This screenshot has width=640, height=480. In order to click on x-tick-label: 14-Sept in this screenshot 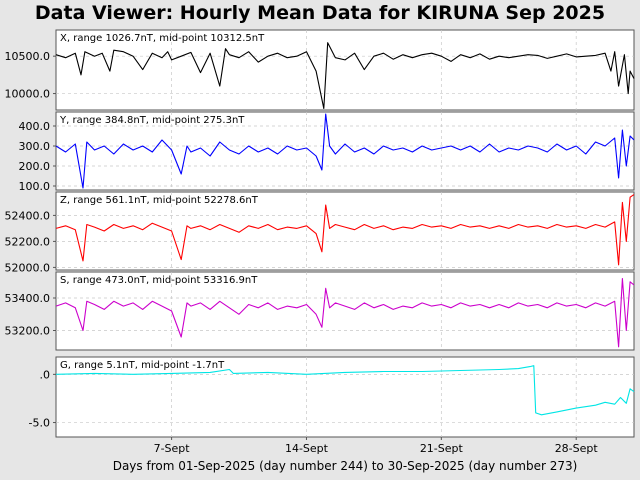, I will do `click(307, 448)`.